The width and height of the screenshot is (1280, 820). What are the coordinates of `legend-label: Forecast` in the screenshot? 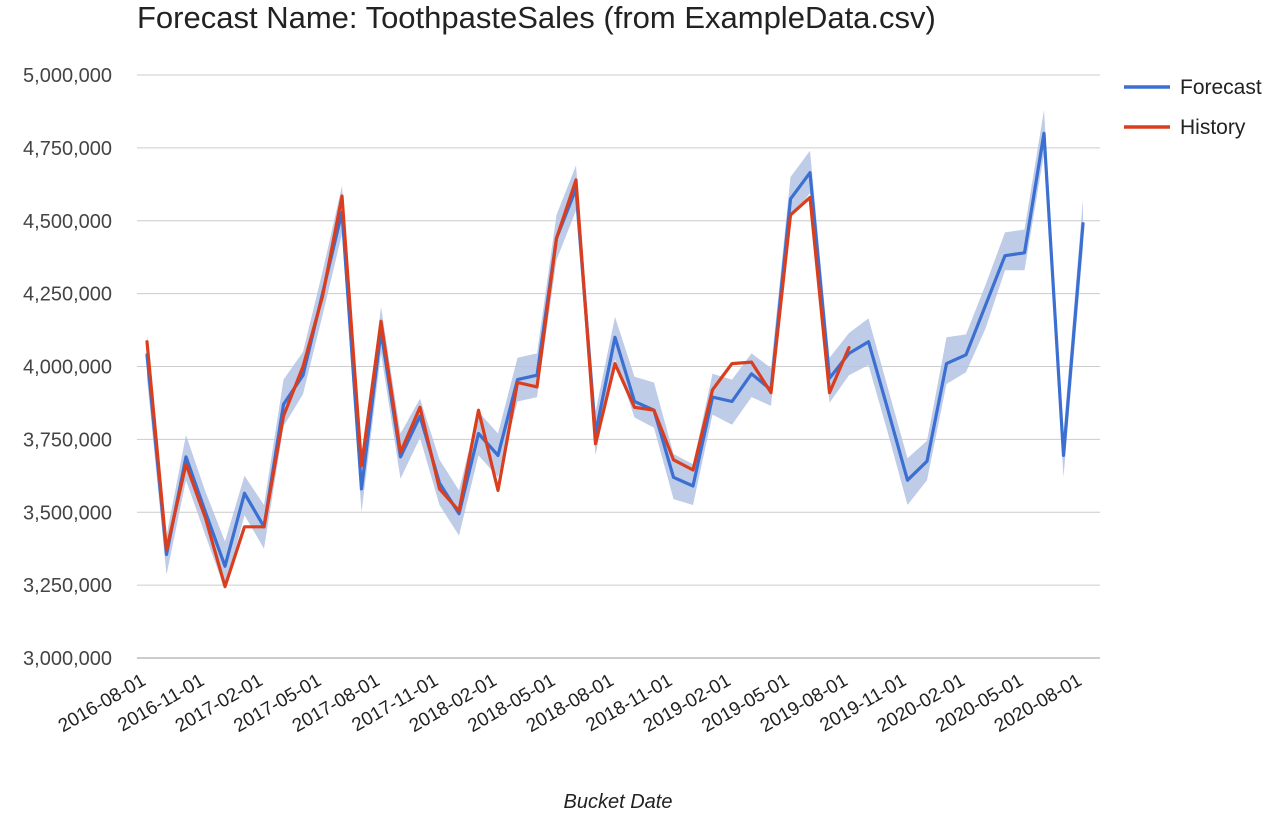 It's located at (1221, 87).